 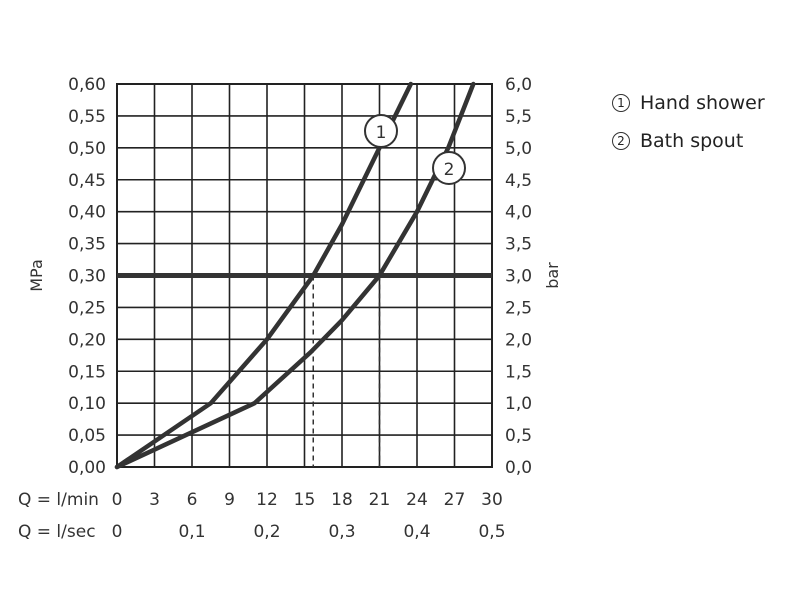 I want to click on y-tick-label-left: 0,10, so click(x=87, y=404).